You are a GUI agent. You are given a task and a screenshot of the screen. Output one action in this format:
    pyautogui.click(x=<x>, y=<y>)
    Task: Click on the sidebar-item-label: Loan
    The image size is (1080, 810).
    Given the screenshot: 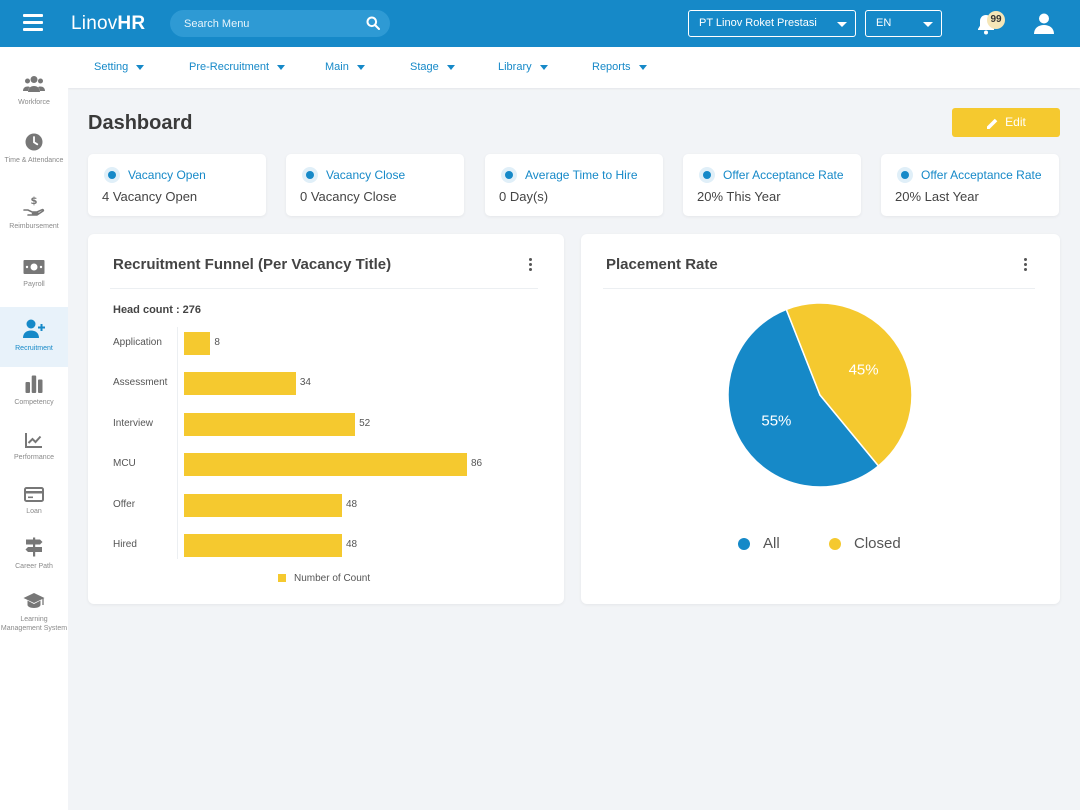 What is the action you would take?
    pyautogui.click(x=34, y=511)
    